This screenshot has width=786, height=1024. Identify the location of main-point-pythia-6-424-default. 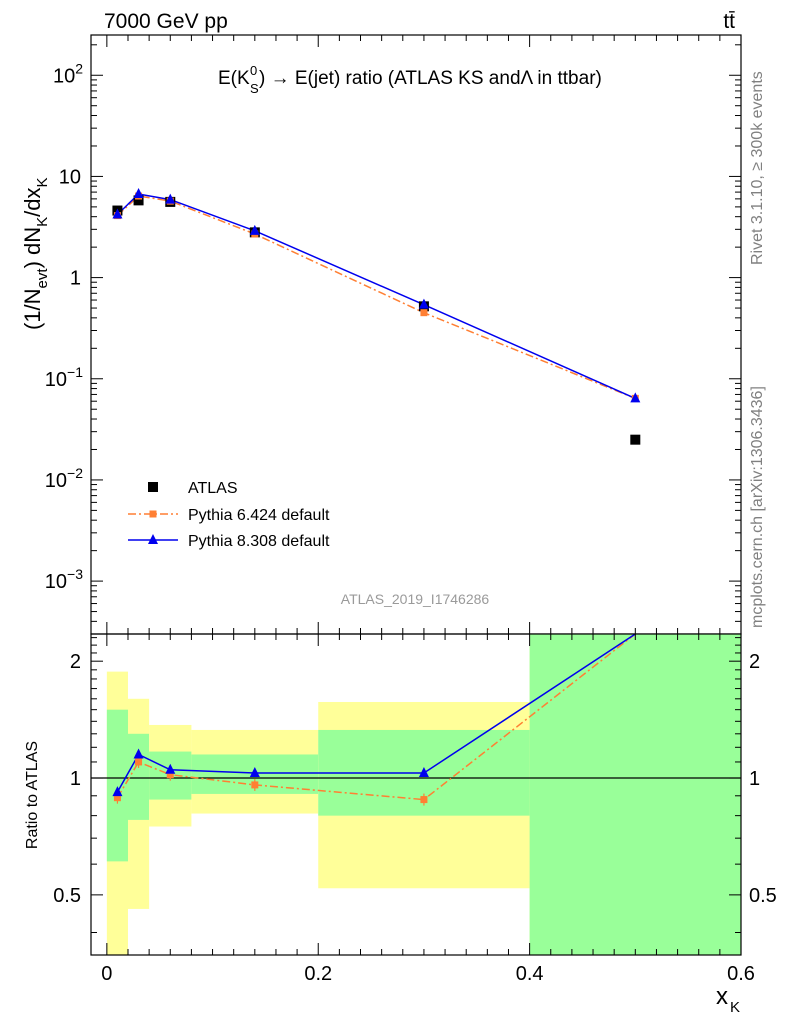
(424, 313).